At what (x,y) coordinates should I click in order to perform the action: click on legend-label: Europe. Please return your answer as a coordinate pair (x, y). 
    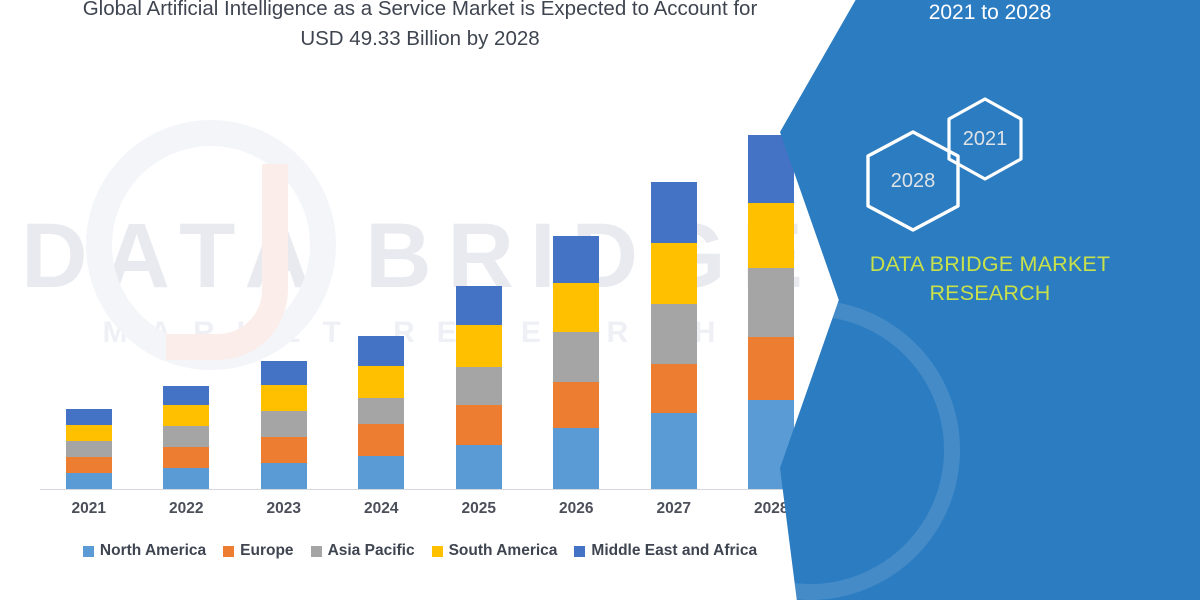
    Looking at the image, I should click on (267, 550).